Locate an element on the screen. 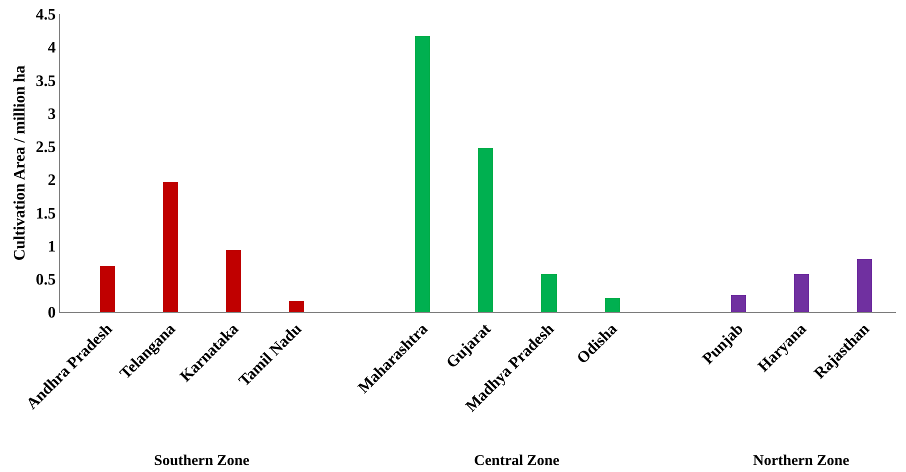 This screenshot has width=906, height=472. y-tick-label: 1.5 is located at coordinates (46, 213).